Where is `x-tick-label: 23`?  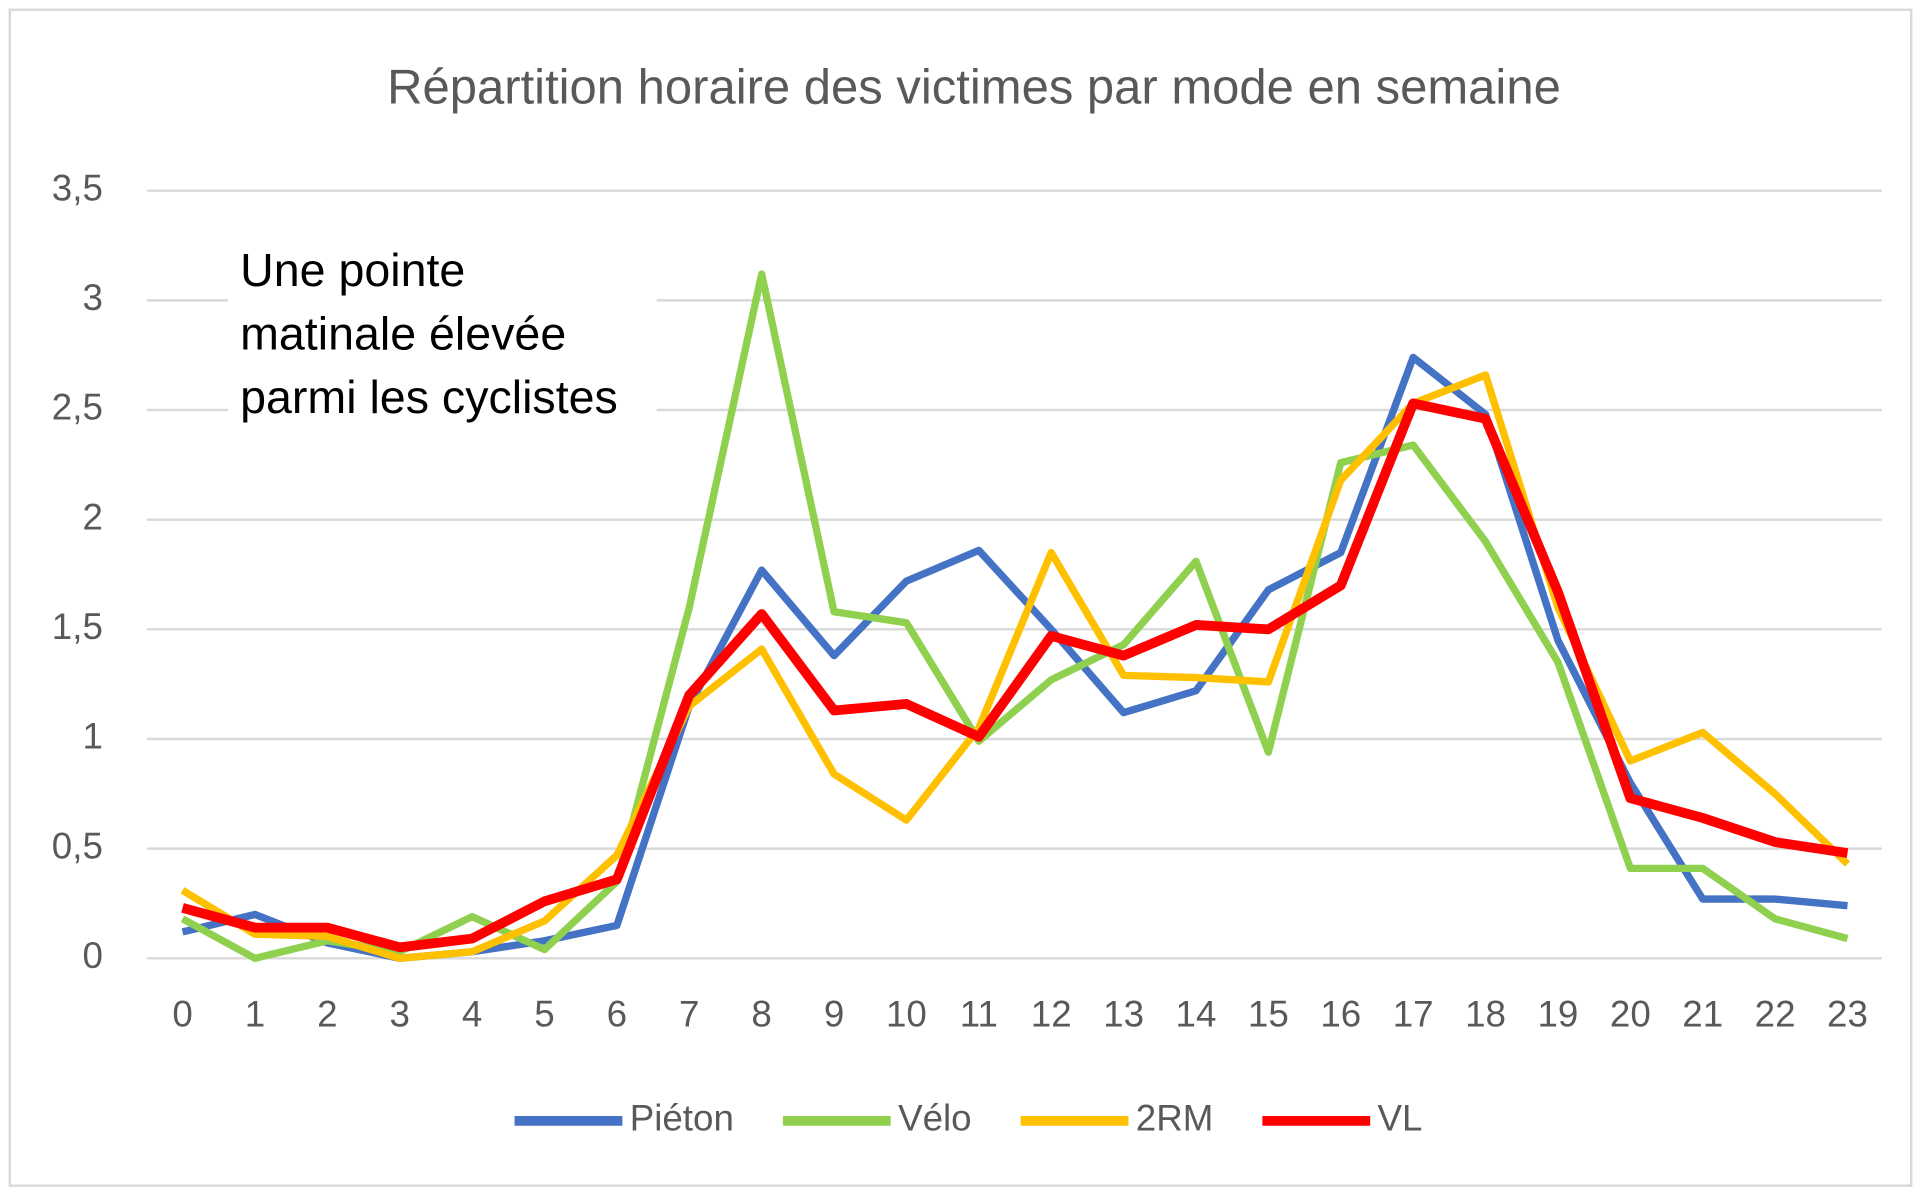 x-tick-label: 23 is located at coordinates (1847, 1014).